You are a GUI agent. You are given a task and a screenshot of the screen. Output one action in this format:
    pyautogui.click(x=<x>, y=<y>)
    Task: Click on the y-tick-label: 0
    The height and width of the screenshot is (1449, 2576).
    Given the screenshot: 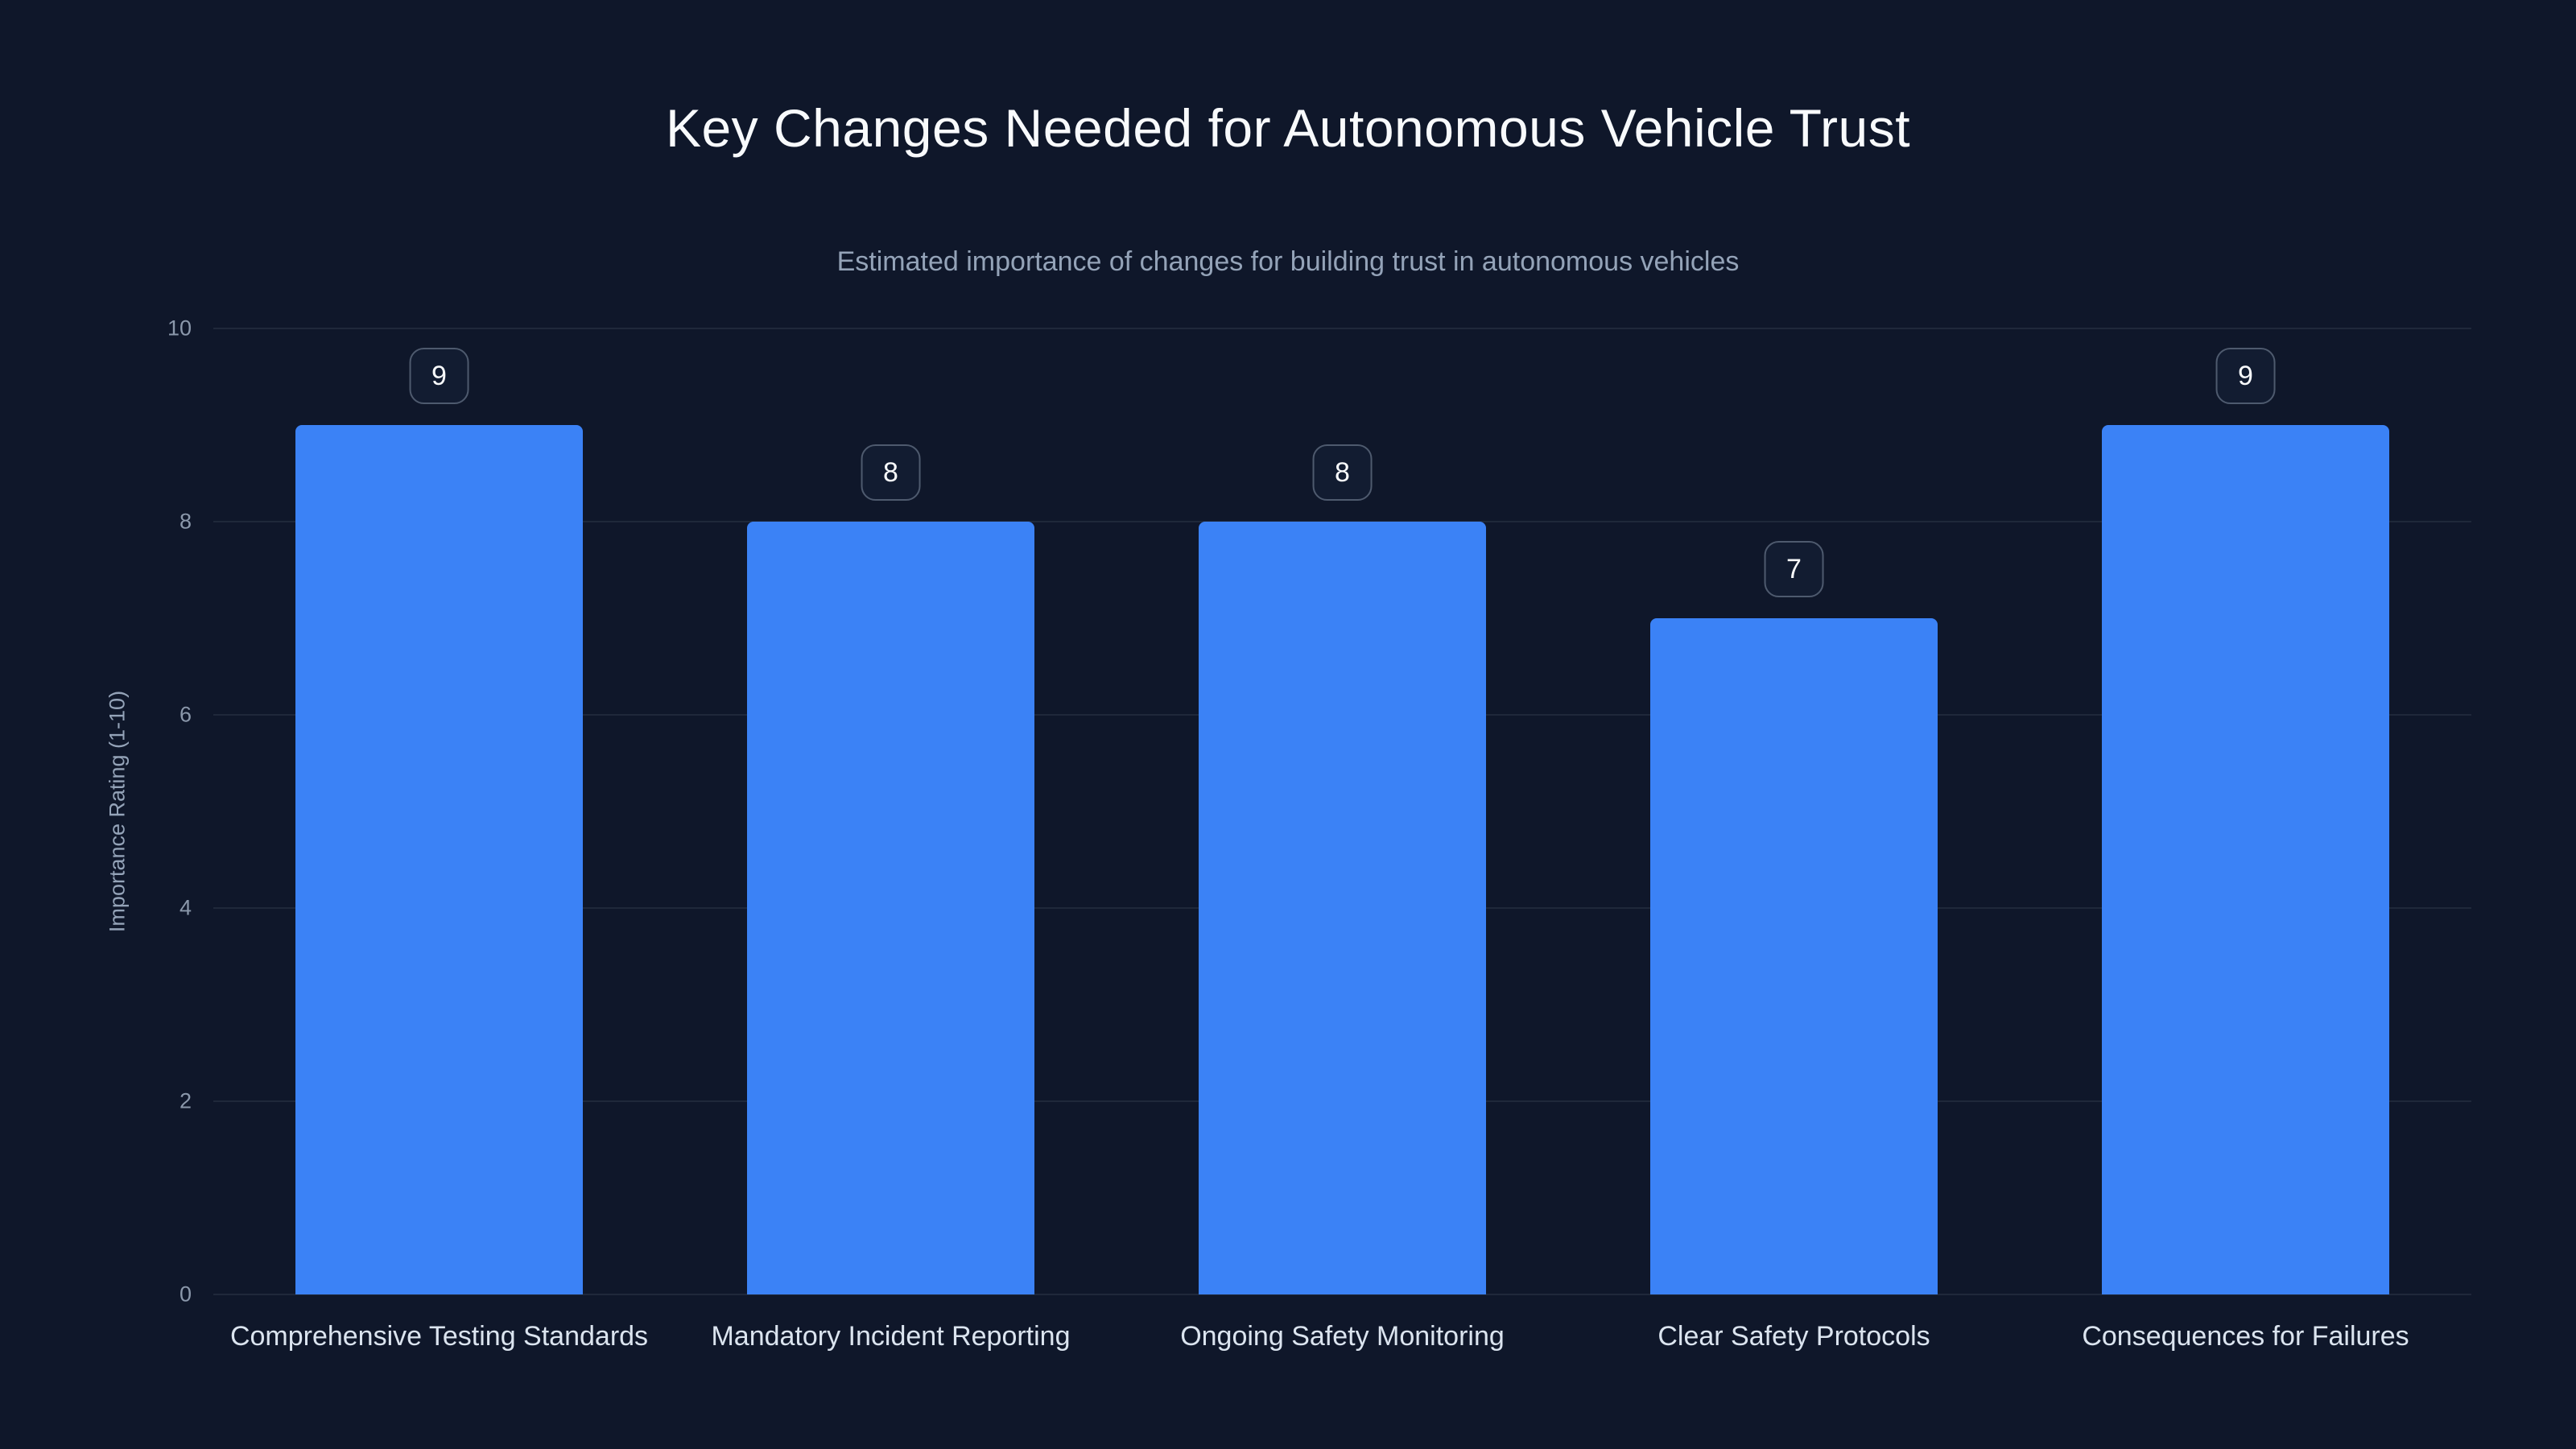 What is the action you would take?
    pyautogui.click(x=185, y=1294)
    